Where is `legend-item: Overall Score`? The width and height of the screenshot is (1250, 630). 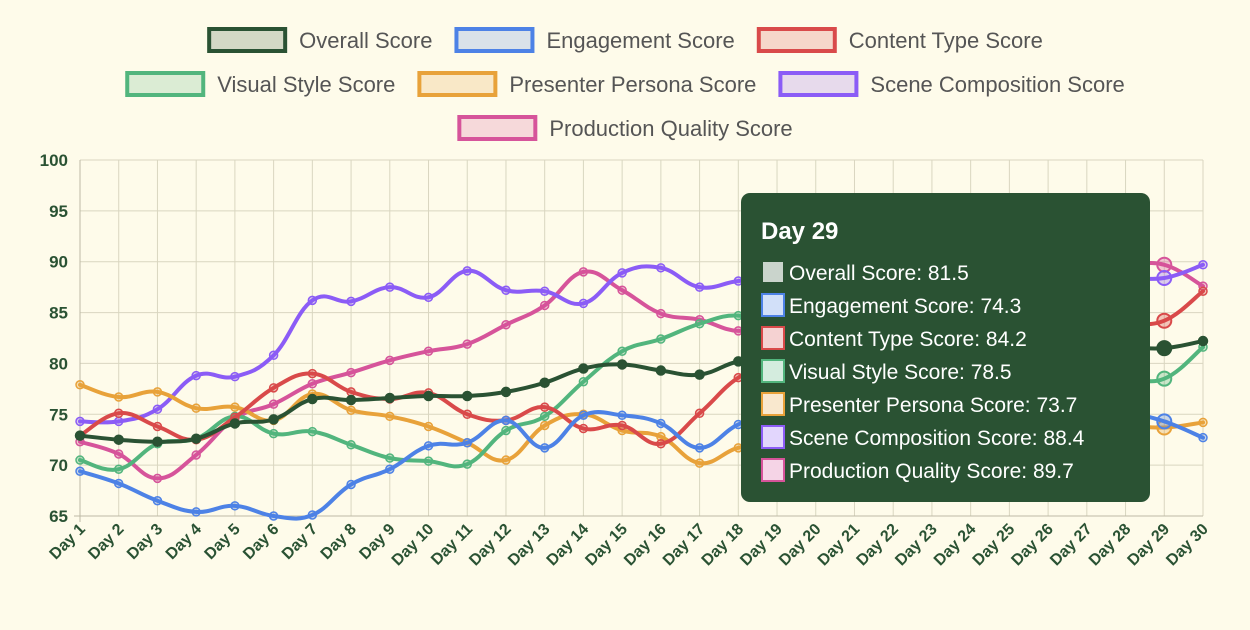 legend-item: Overall Score is located at coordinates (319, 40).